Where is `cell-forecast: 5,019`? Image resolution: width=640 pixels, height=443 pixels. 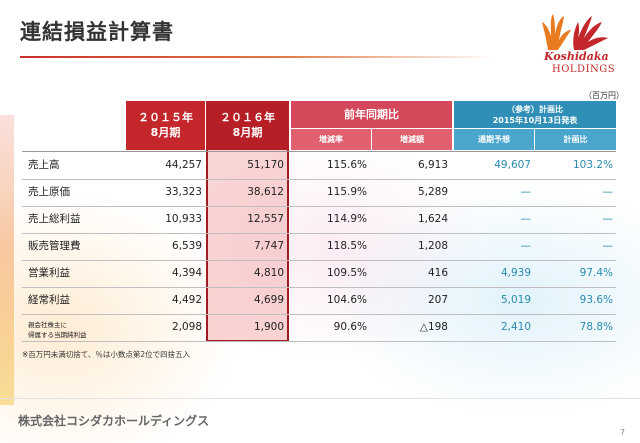 cell-forecast: 5,019 is located at coordinates (515, 300).